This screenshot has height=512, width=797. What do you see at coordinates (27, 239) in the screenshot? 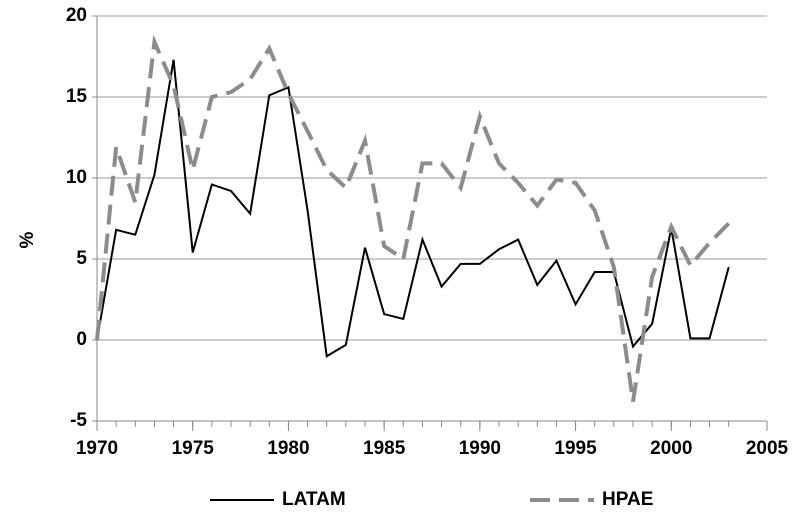
I see `y-axis-label: %` at bounding box center [27, 239].